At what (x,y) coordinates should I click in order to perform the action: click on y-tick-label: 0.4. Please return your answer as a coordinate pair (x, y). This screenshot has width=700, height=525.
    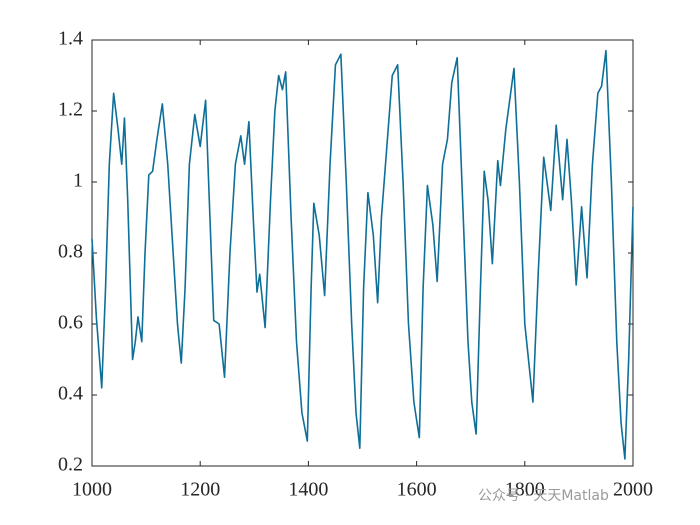
    Looking at the image, I should click on (70, 394).